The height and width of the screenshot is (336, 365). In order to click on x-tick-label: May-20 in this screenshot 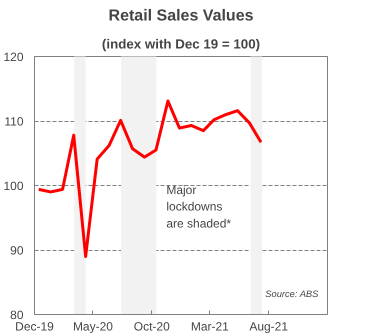, I will do `click(93, 327)`.